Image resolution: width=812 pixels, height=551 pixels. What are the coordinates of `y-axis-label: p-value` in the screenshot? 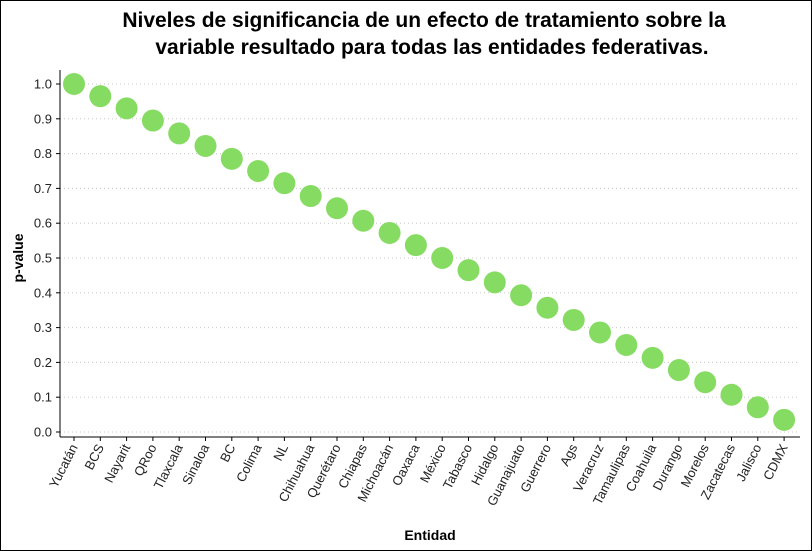 It's located at (18, 257).